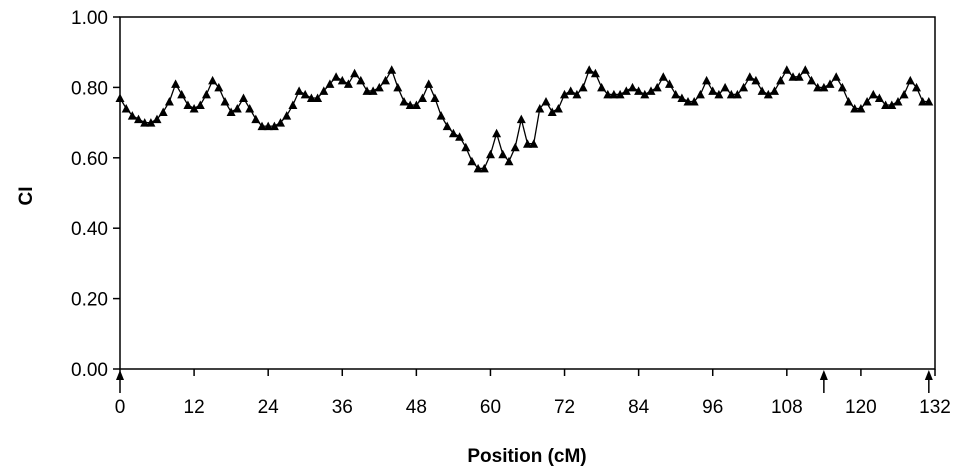 The image size is (975, 475). What do you see at coordinates (26, 196) in the screenshot?
I see `y-axis-title: CI` at bounding box center [26, 196].